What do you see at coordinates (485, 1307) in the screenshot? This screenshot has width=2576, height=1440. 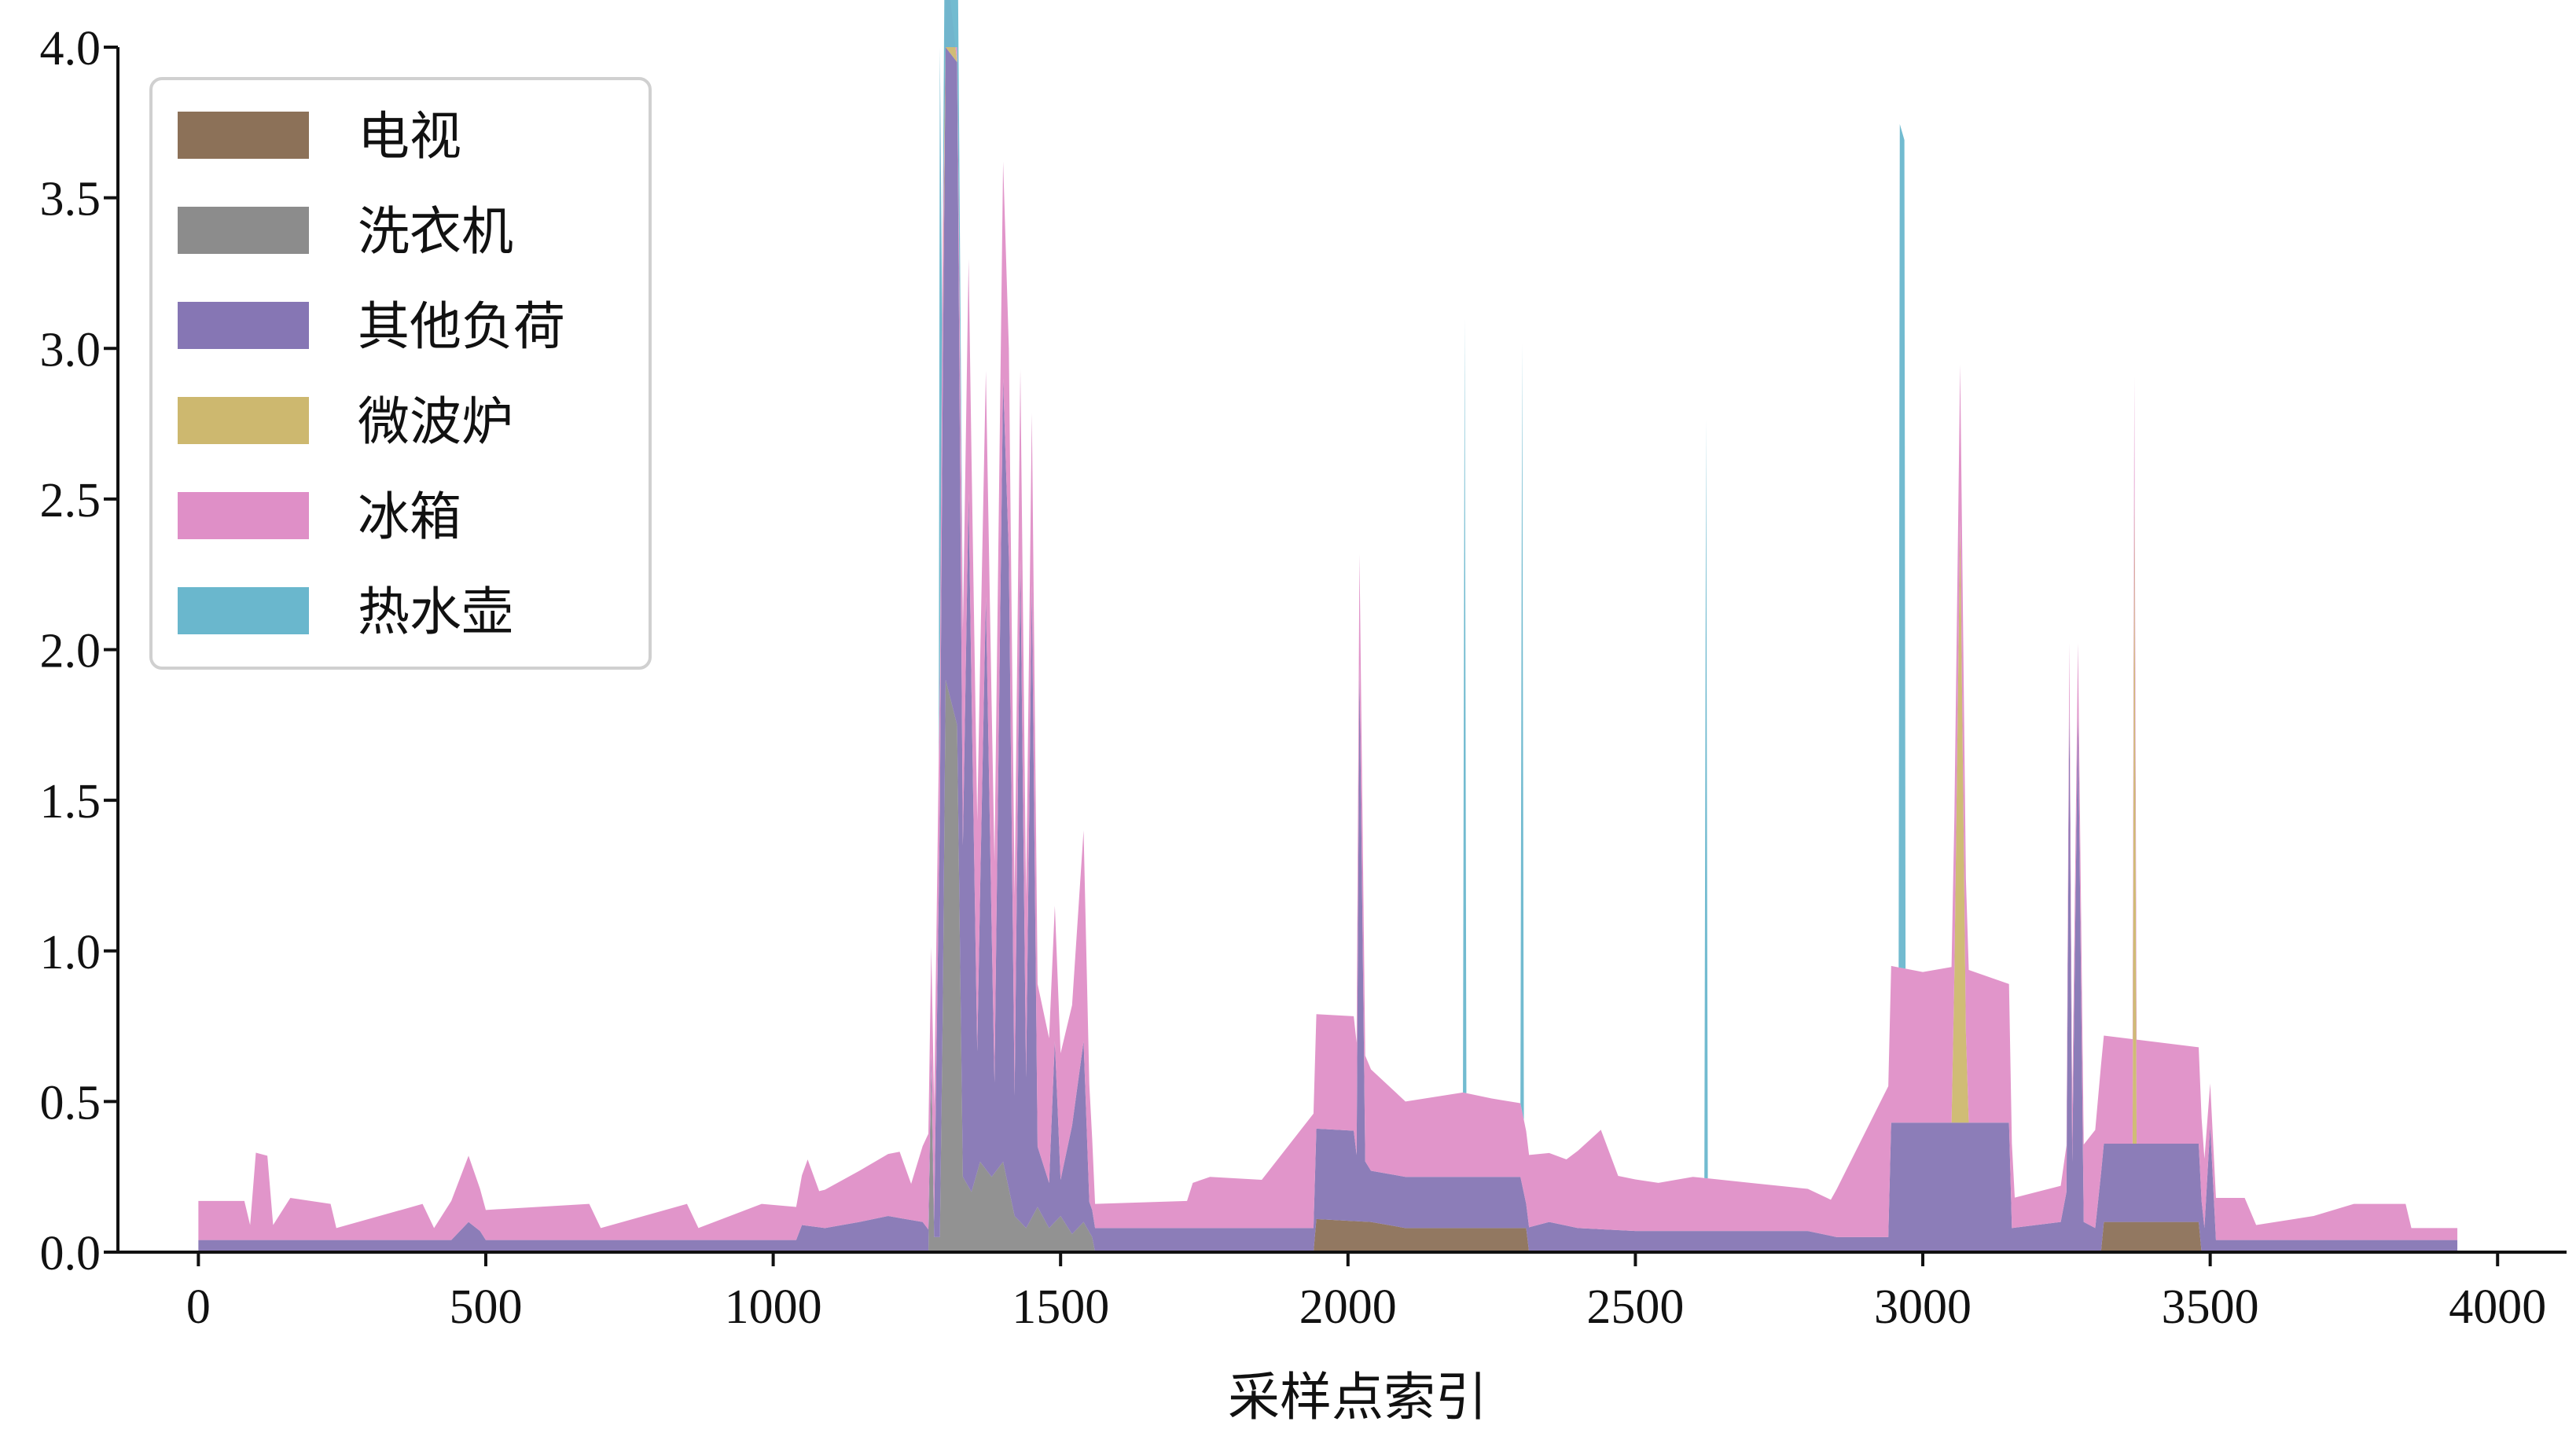 I see `x-tick-label: 500` at bounding box center [485, 1307].